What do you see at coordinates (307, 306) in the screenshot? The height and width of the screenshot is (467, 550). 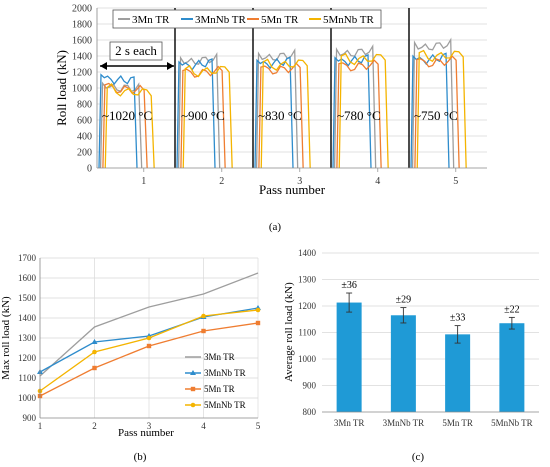 I see `y-tick-label-c-1200: 1200` at bounding box center [307, 306].